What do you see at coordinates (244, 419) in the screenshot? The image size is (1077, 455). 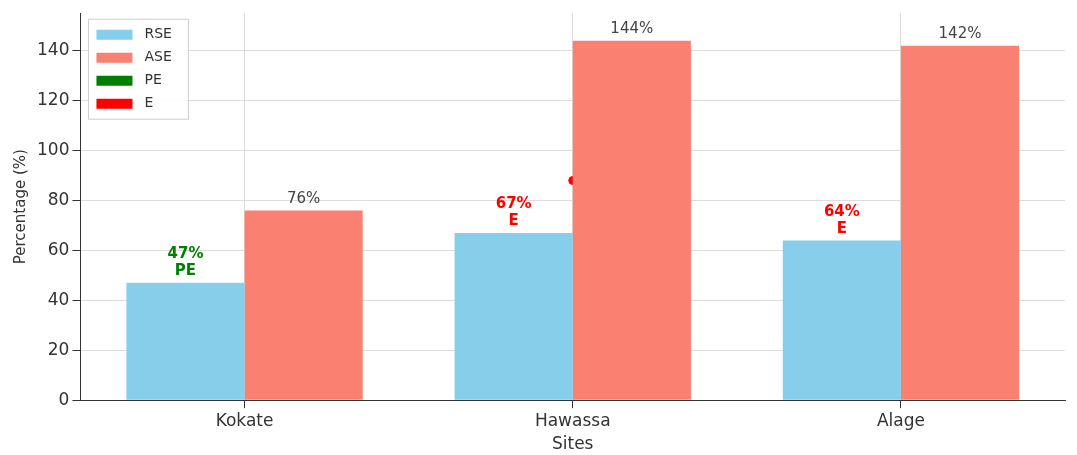 I see `x-tick-label: Kokate` at bounding box center [244, 419].